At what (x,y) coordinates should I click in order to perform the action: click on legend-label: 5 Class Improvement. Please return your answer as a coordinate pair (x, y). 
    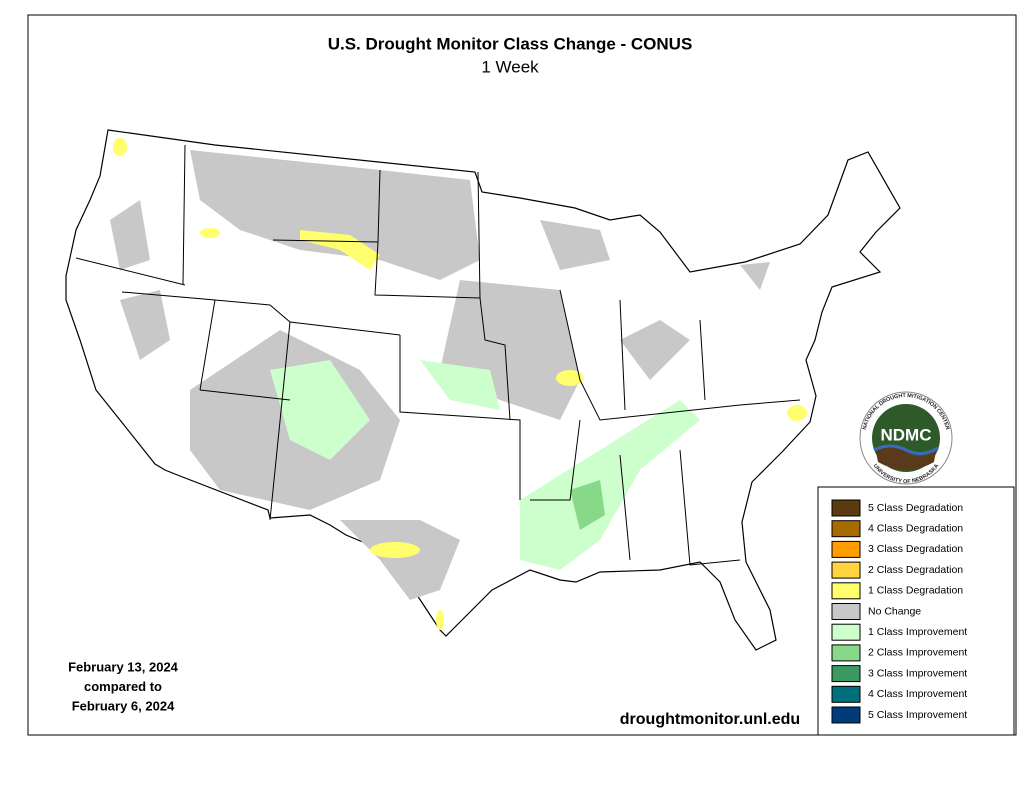
    Looking at the image, I should click on (917, 715).